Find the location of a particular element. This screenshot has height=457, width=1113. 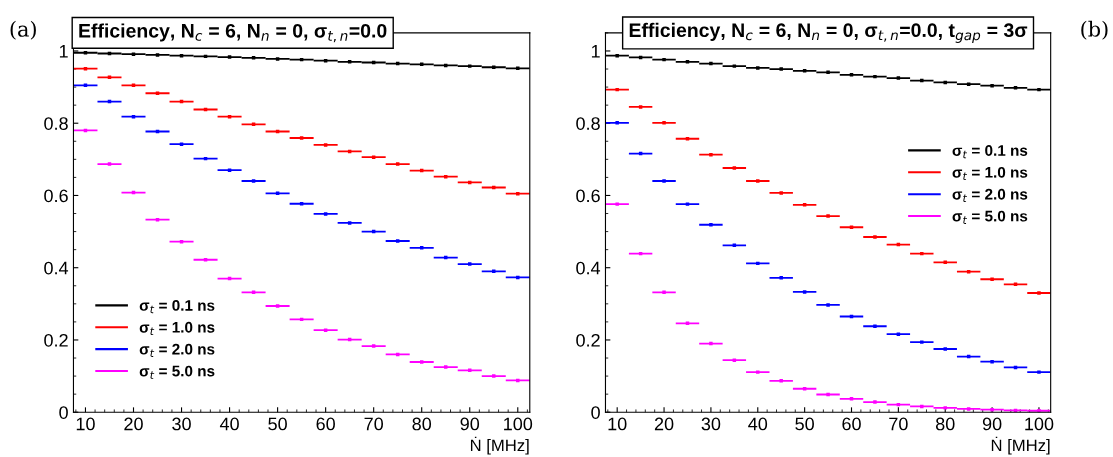

text: (a) is located at coordinates (23, 30).